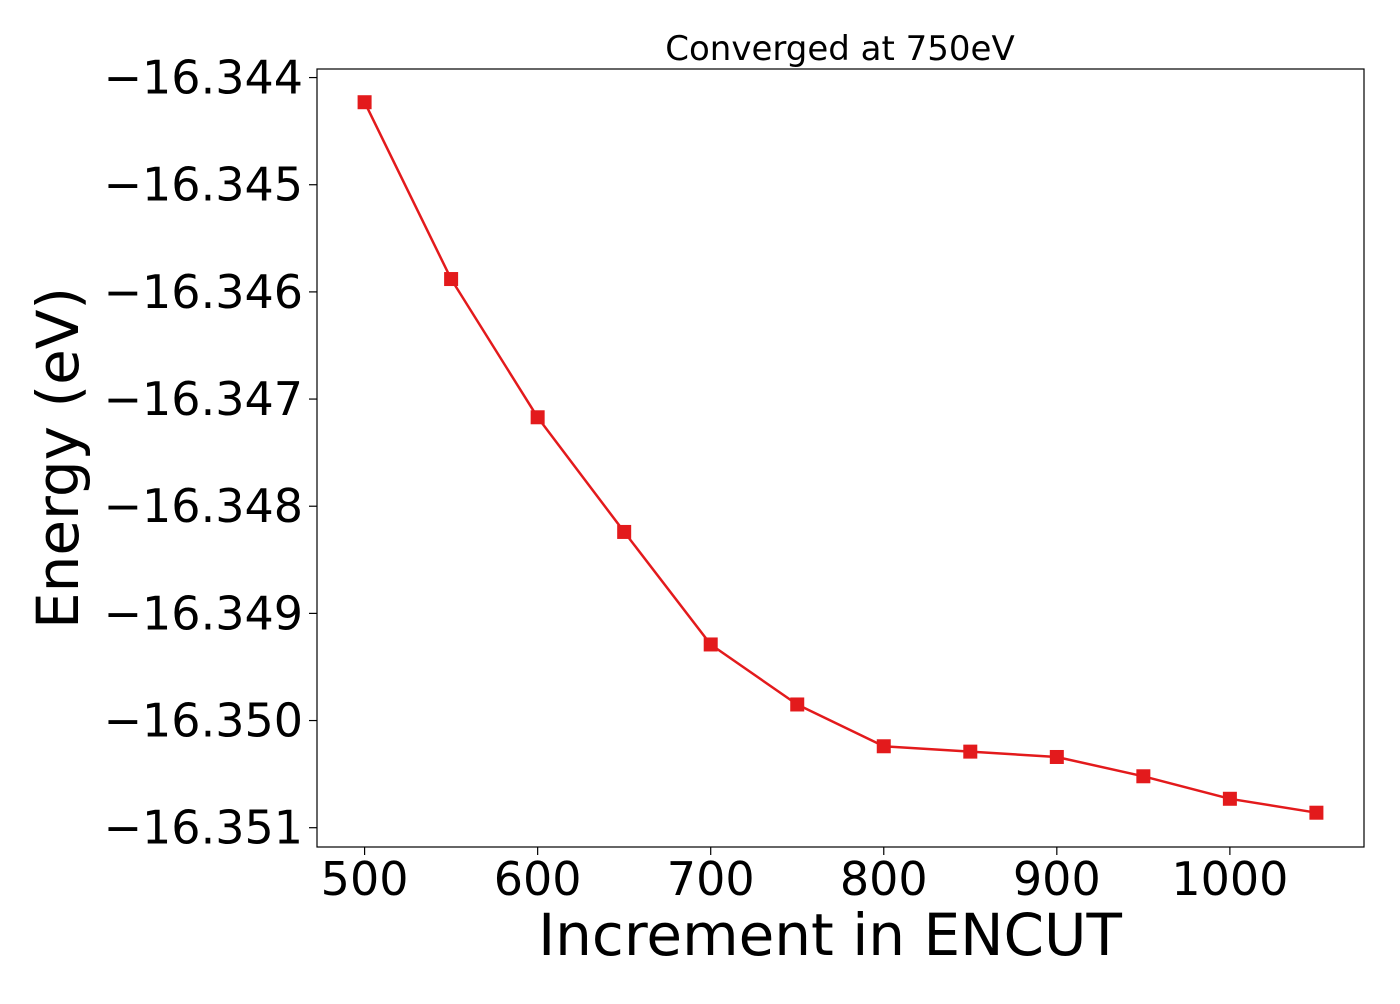 This screenshot has height=1004, width=1400. What do you see at coordinates (365, 879) in the screenshot?
I see `x-tick-label: 500` at bounding box center [365, 879].